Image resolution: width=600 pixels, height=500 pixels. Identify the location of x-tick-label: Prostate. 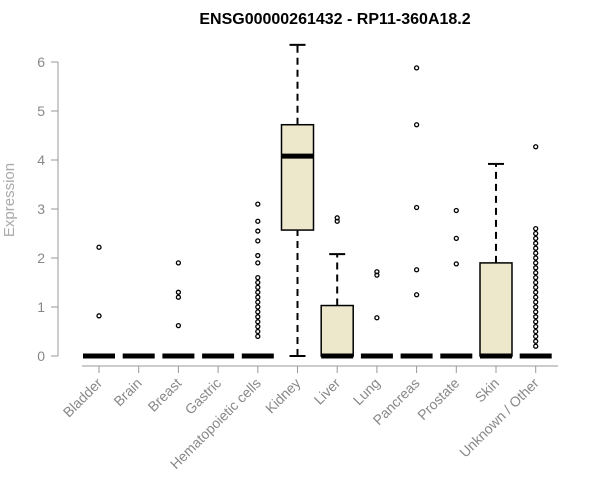
(438, 399).